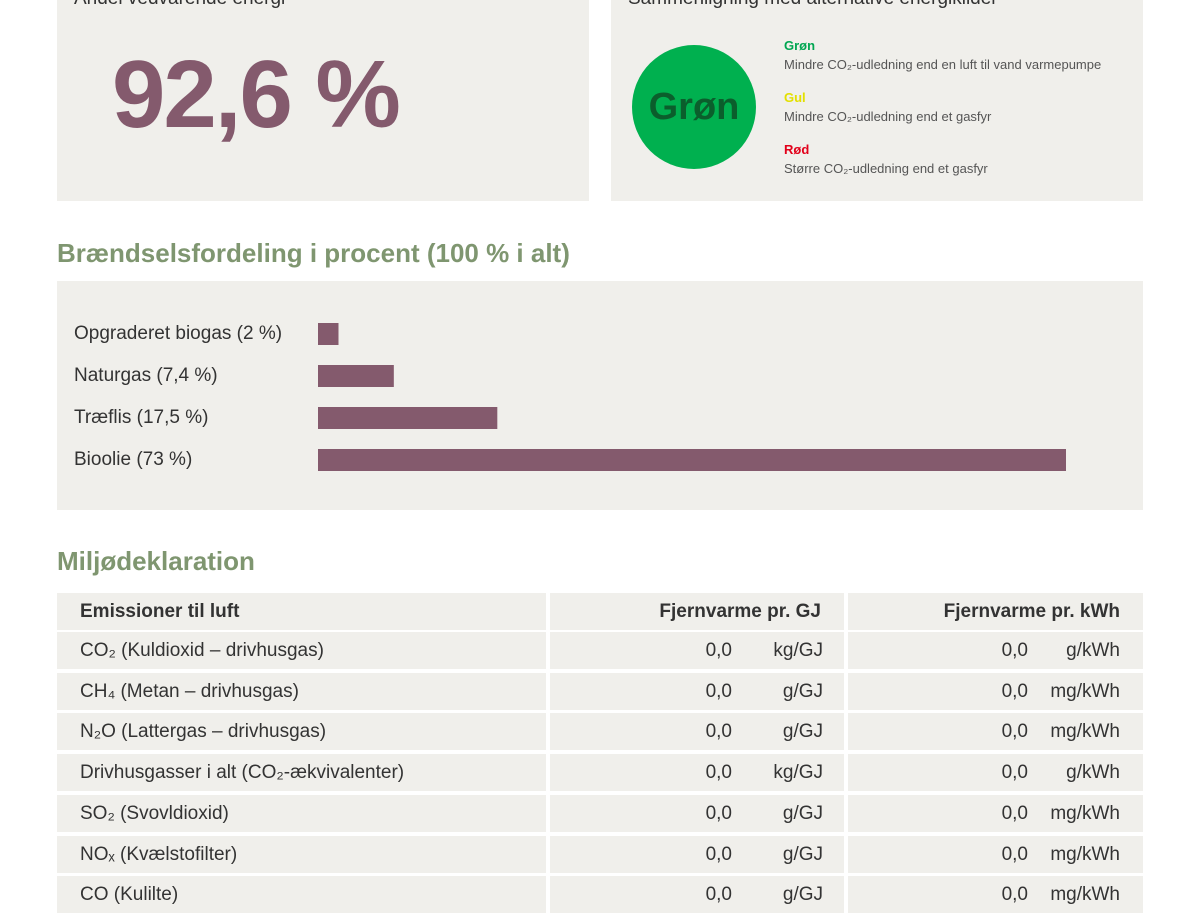 The width and height of the screenshot is (1200, 913). I want to click on header-cell: Fjernvarme pr. kWh, so click(995, 611).